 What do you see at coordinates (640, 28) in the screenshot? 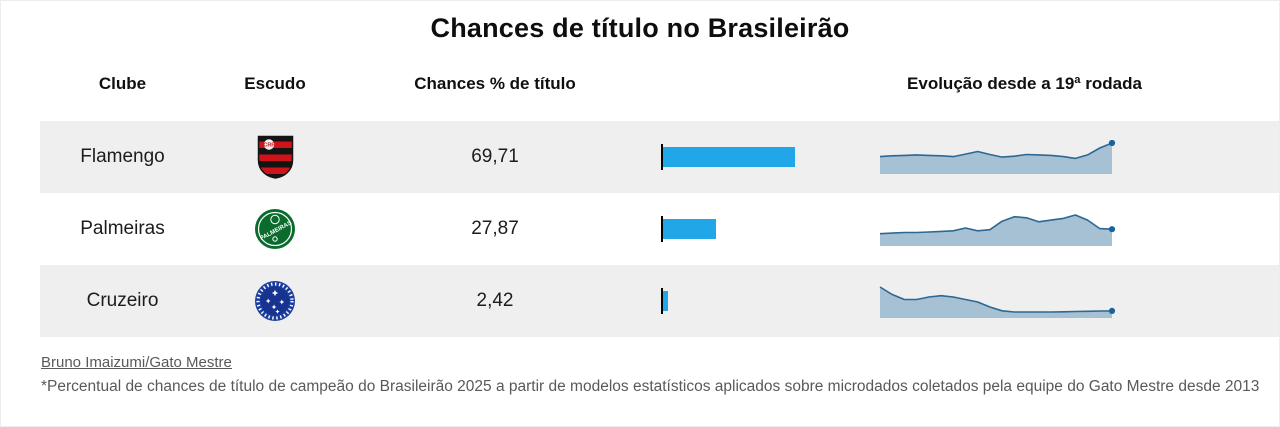
I see `chart-title: Chances de título no Brasileirão` at bounding box center [640, 28].